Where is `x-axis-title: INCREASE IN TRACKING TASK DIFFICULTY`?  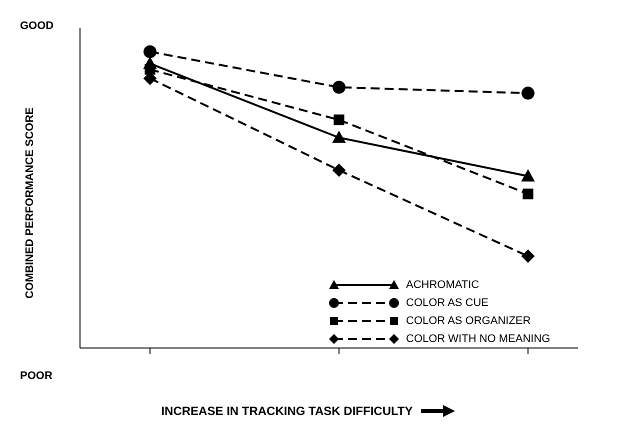
x-axis-title: INCREASE IN TRACKING TASK DIFFICULTY is located at coordinates (287, 411).